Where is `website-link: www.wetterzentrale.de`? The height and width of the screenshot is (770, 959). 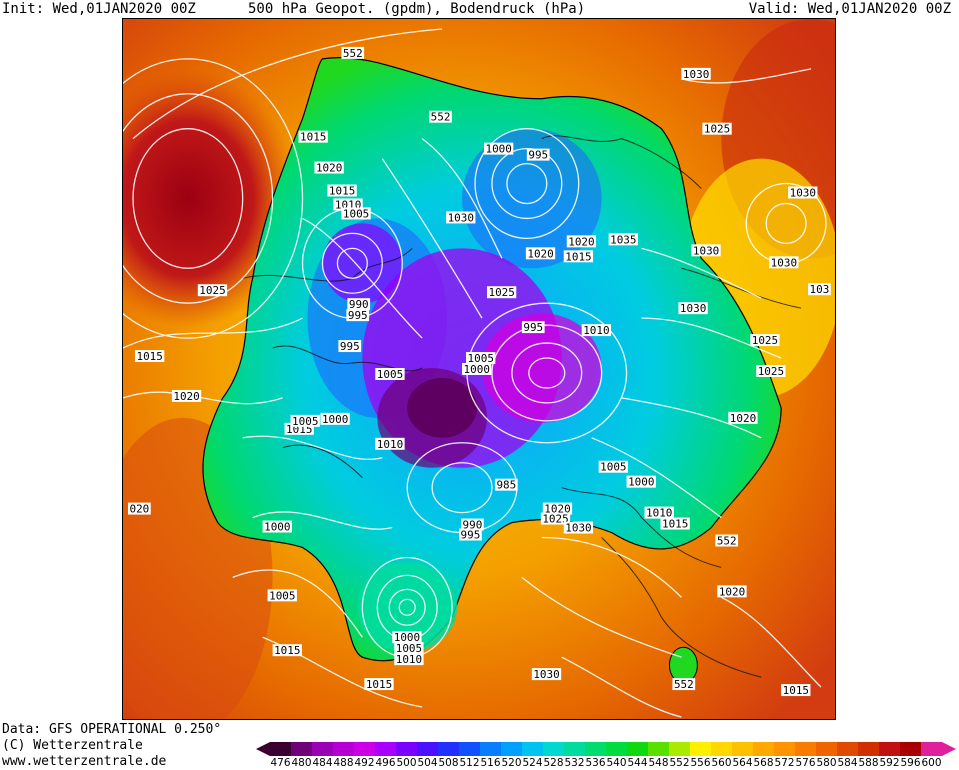
website-link: www.wetterzentrale.de is located at coordinates (84, 761).